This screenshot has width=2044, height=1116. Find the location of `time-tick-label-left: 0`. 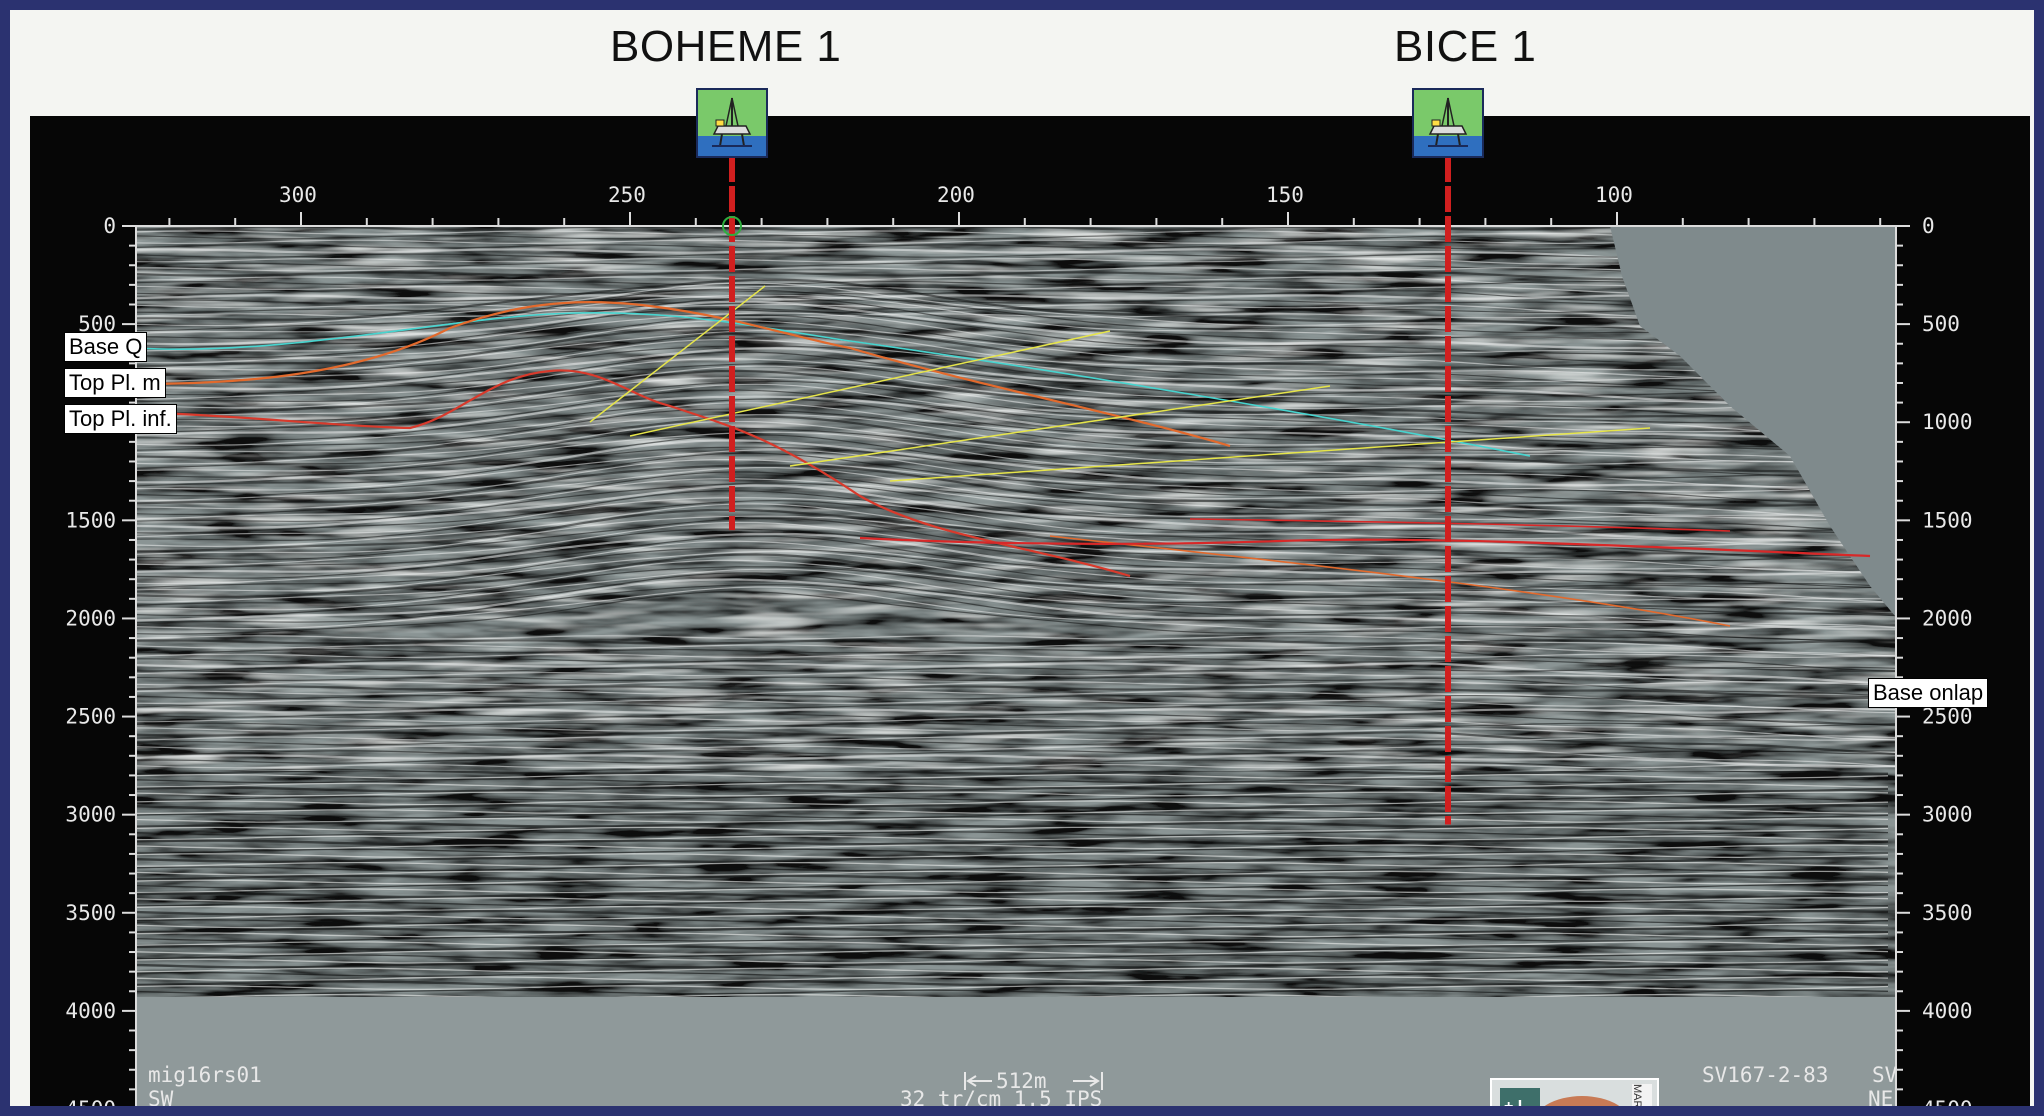

time-tick-label-left: 0 is located at coordinates (109, 226).